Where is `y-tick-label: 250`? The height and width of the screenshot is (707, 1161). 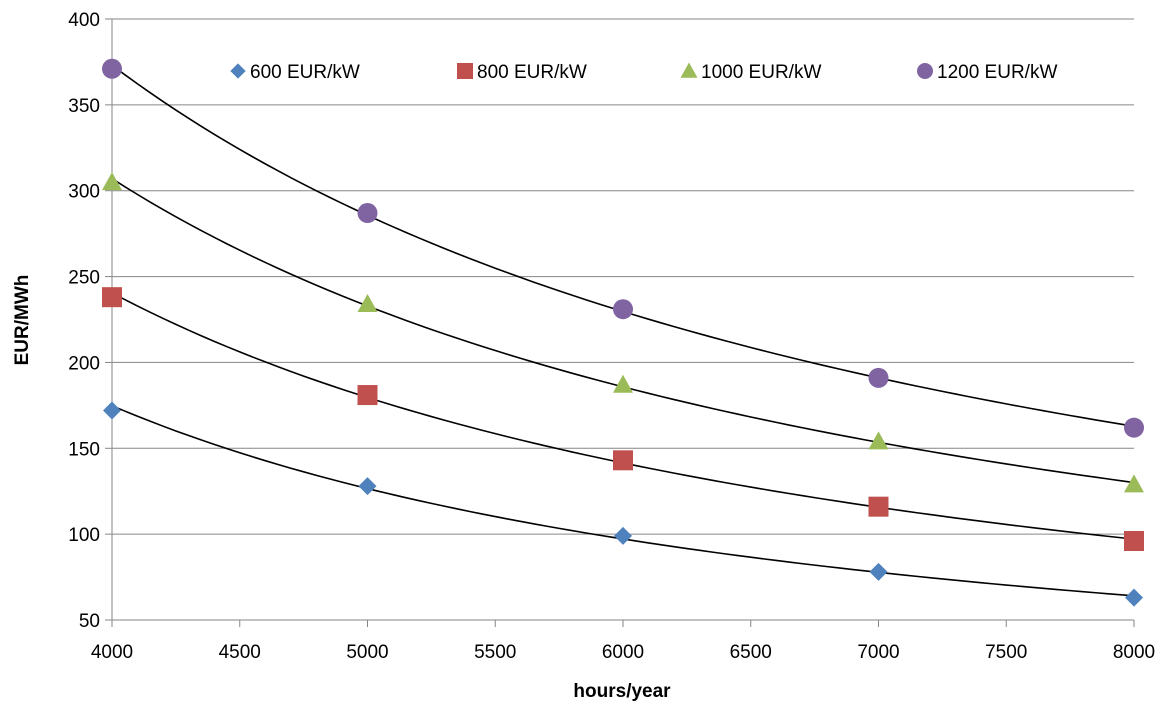 y-tick-label: 250 is located at coordinates (84, 278).